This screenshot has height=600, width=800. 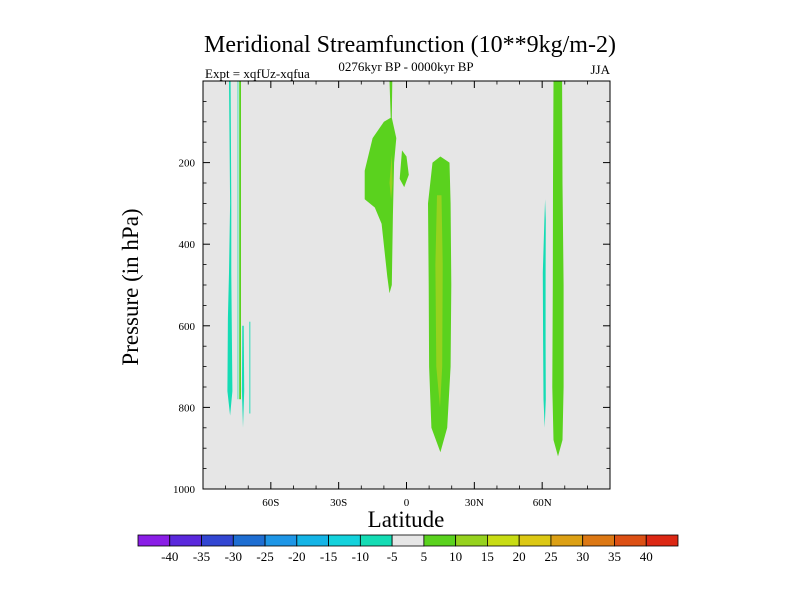 What do you see at coordinates (187, 408) in the screenshot?
I see `y-tick-label: 800` at bounding box center [187, 408].